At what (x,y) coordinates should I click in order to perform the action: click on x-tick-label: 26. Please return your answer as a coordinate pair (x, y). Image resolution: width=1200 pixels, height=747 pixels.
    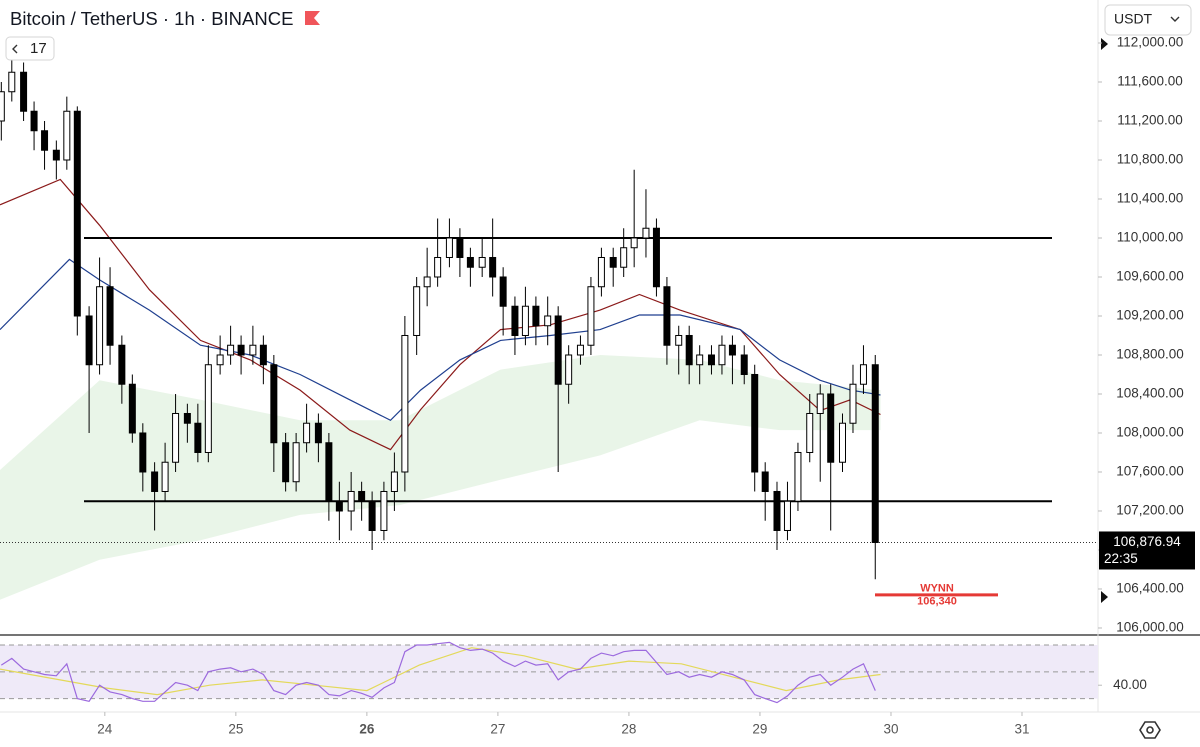
    Looking at the image, I should click on (367, 729).